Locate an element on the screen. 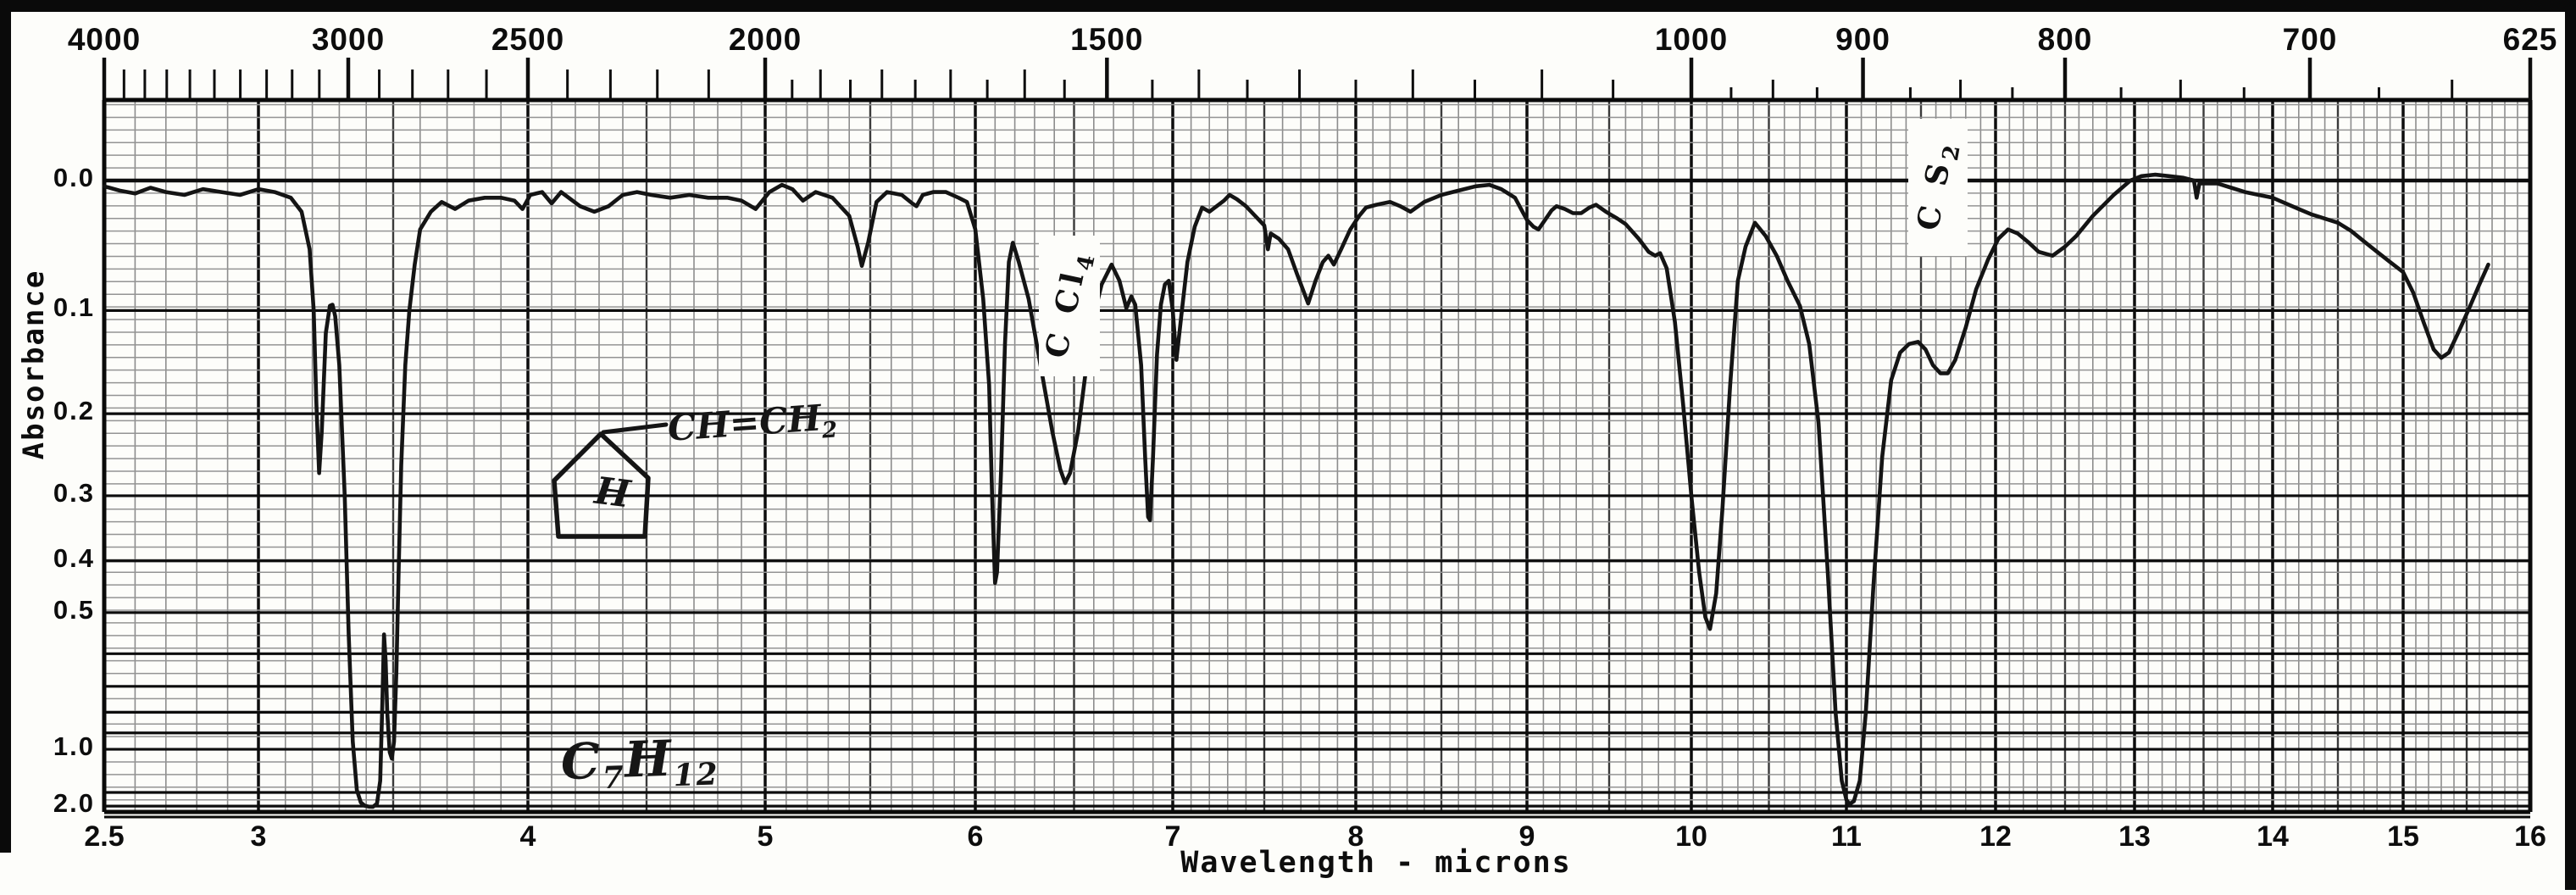  scan-frame-right is located at coordinates (2570, 445).